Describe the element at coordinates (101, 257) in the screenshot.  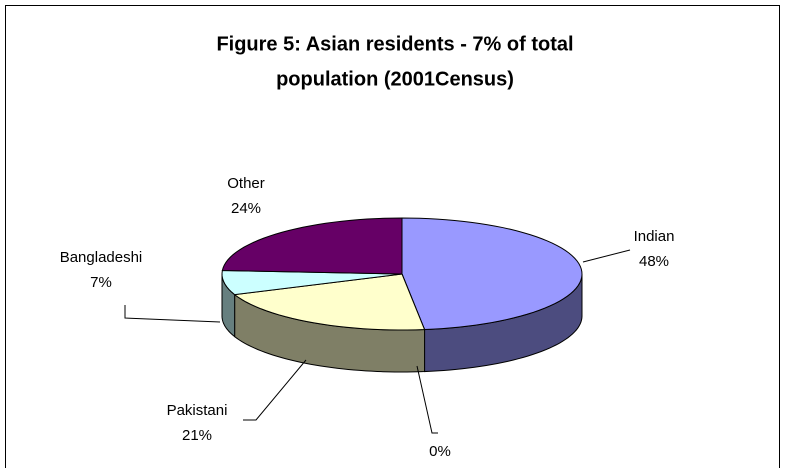
I see `category-label: Bangladeshi` at that location.